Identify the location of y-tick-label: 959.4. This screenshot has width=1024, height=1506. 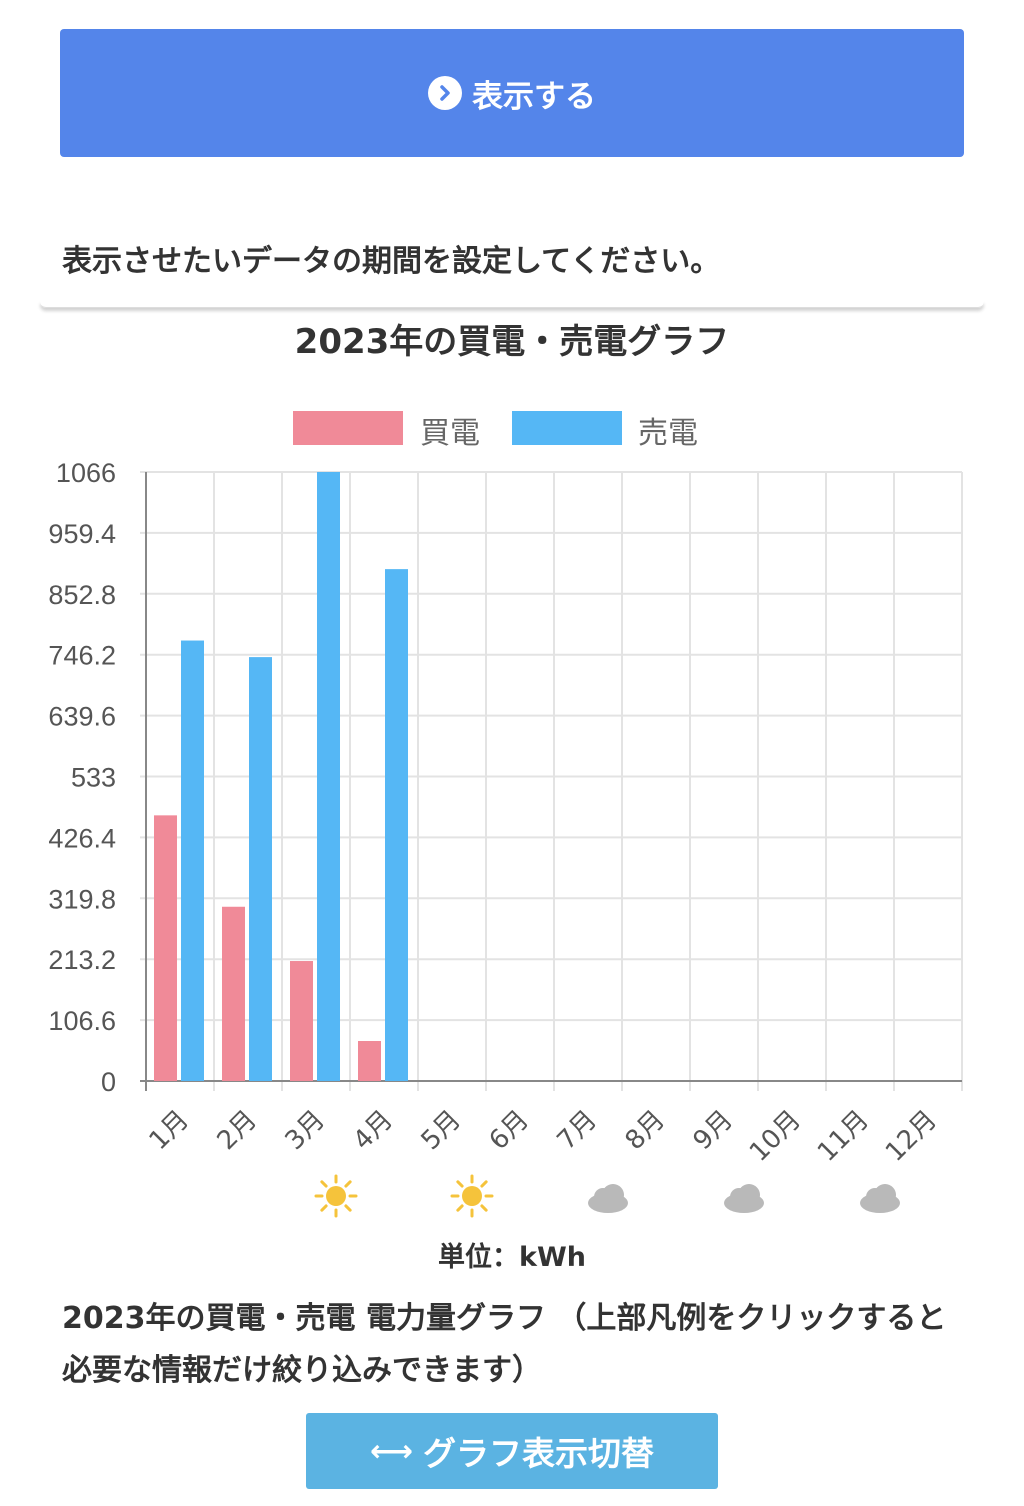
(82, 534).